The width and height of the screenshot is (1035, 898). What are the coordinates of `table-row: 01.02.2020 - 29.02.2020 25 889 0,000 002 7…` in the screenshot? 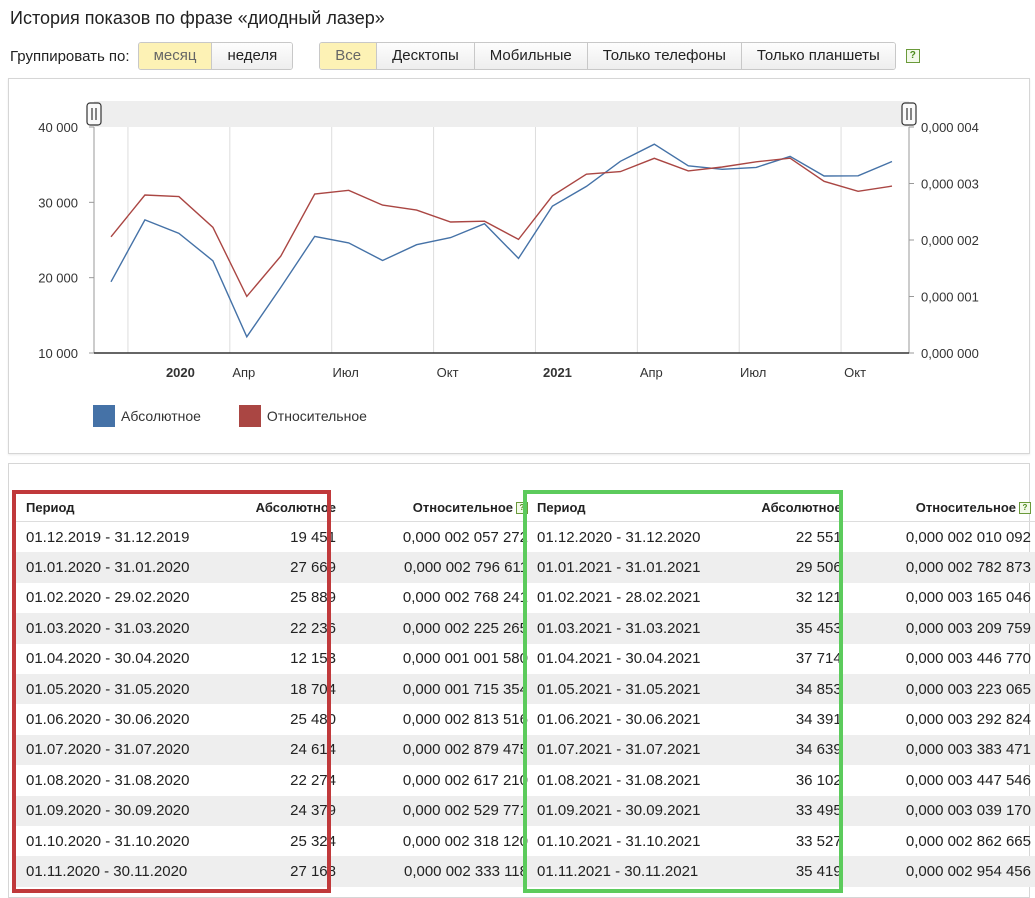 It's located at (274, 598).